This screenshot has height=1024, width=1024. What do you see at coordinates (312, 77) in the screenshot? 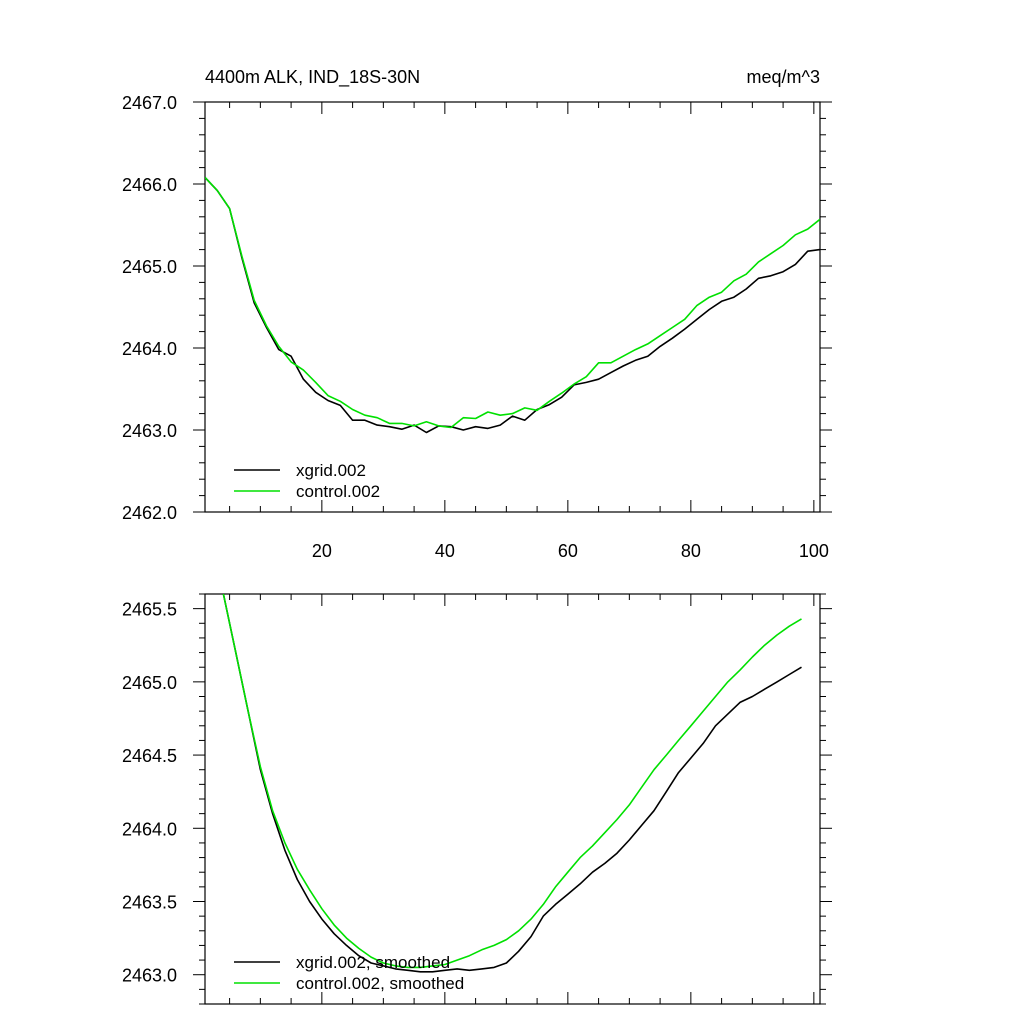
I see `top-panel-title: 4400m ALK, IND_18S-30N` at bounding box center [312, 77].